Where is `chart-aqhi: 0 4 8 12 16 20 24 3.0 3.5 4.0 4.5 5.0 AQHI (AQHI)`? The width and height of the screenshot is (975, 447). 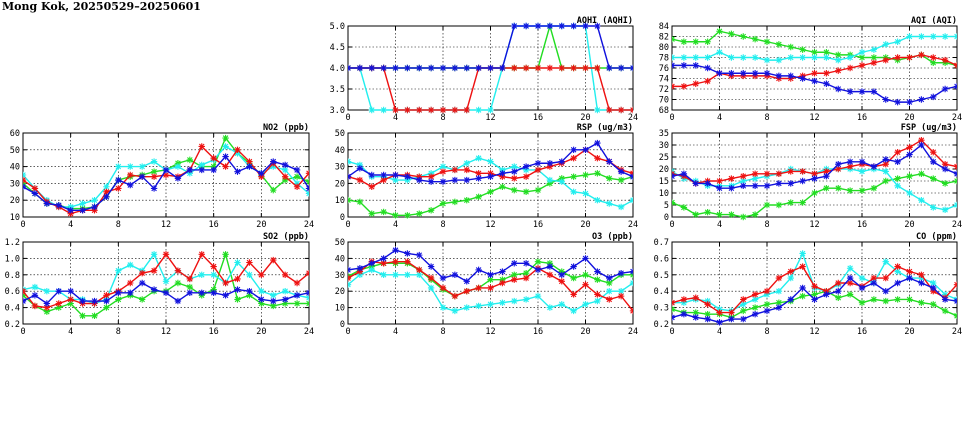 chart-aqhi: 0 4 8 12 16 20 24 3.0 3.5 4.0 4.5 5.0 AQHI (AQHI) is located at coordinates (484, 69).